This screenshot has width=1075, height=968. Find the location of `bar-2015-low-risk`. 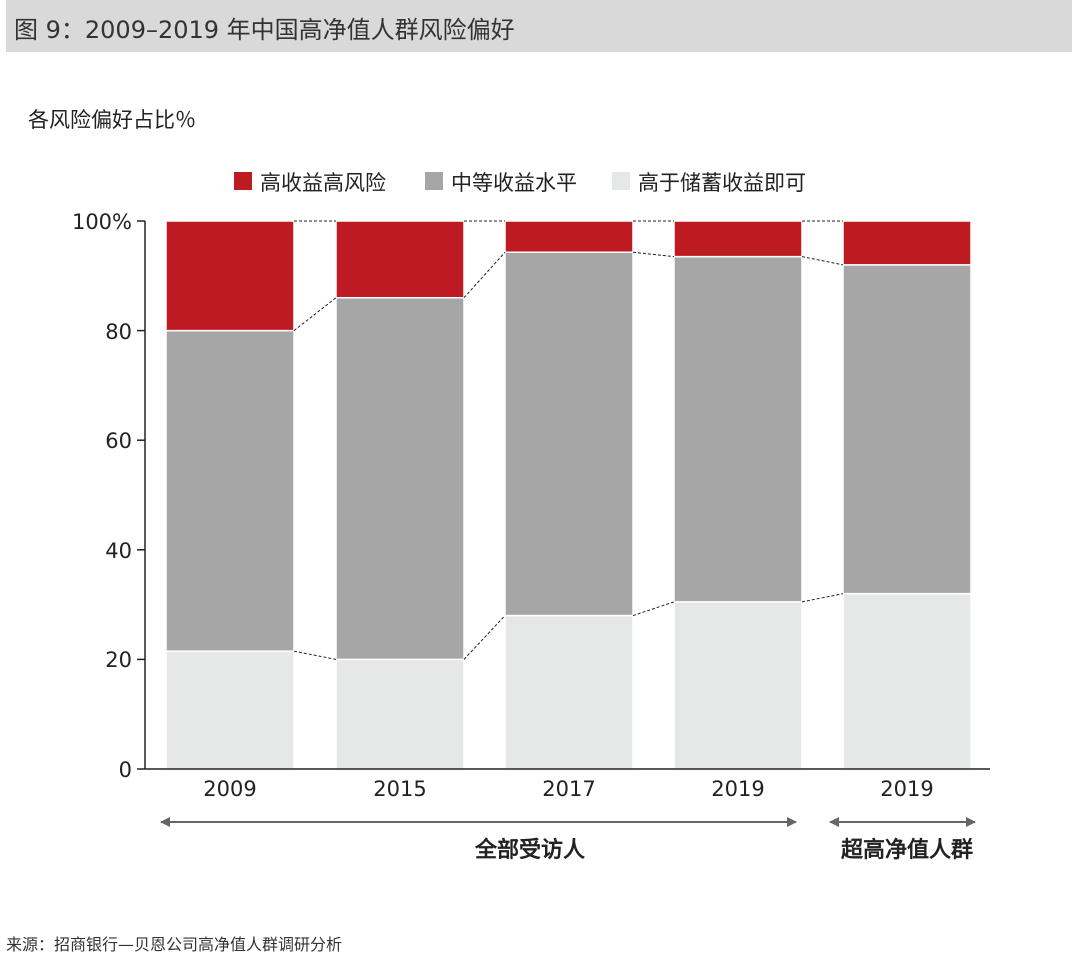

bar-2015-low-risk is located at coordinates (400, 714).